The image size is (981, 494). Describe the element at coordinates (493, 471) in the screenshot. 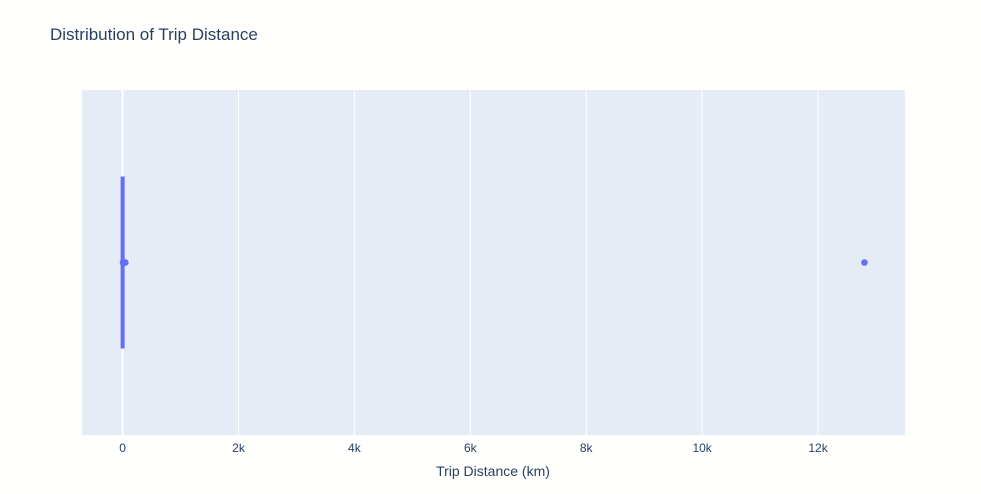

I see `x-axis-title: Trip Distance (km)` at that location.